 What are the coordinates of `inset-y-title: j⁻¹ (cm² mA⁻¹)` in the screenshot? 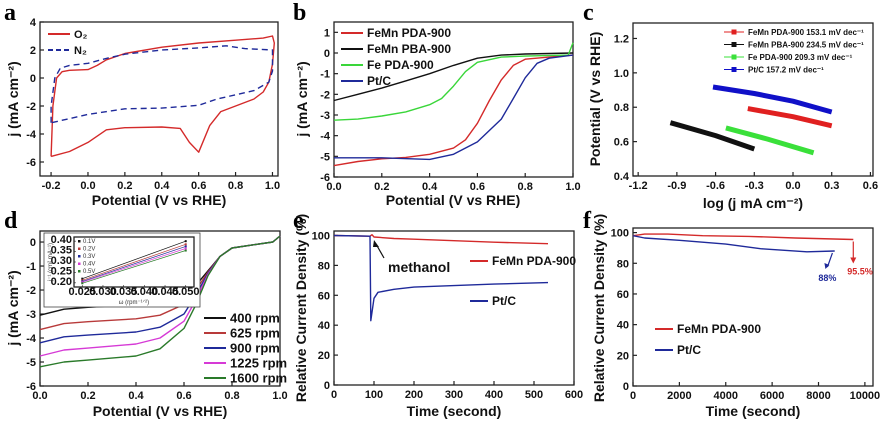 It's located at (51, 262).